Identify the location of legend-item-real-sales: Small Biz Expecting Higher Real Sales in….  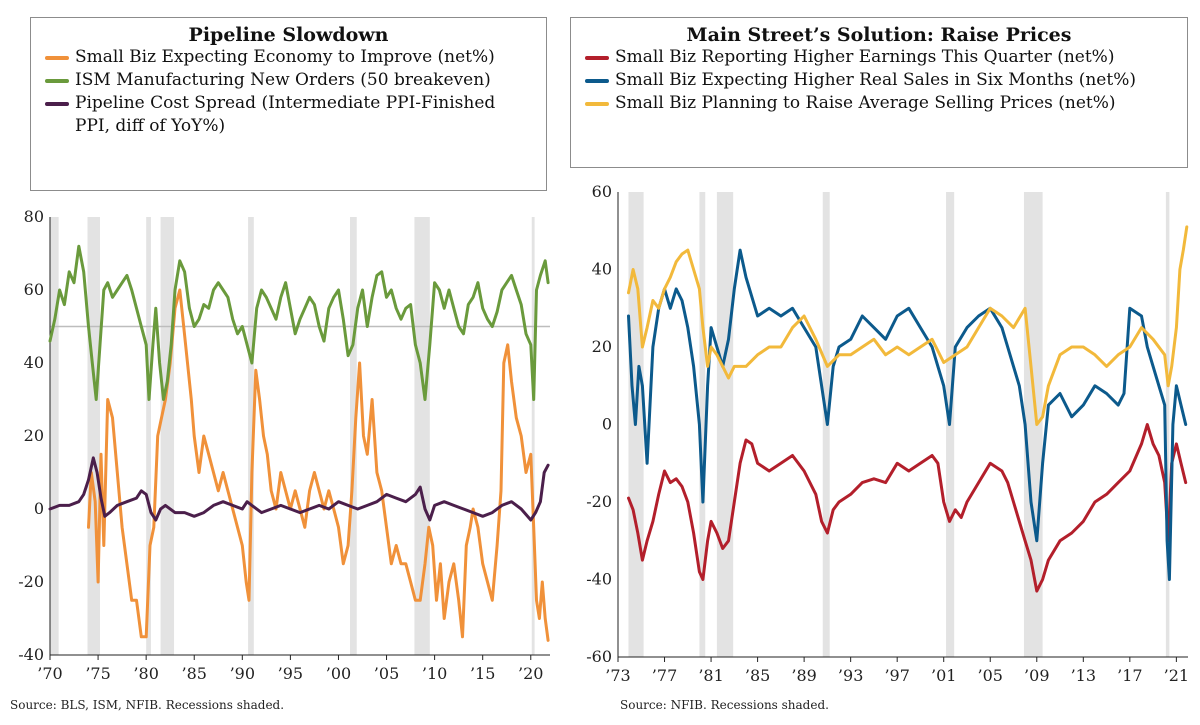
(879, 80).